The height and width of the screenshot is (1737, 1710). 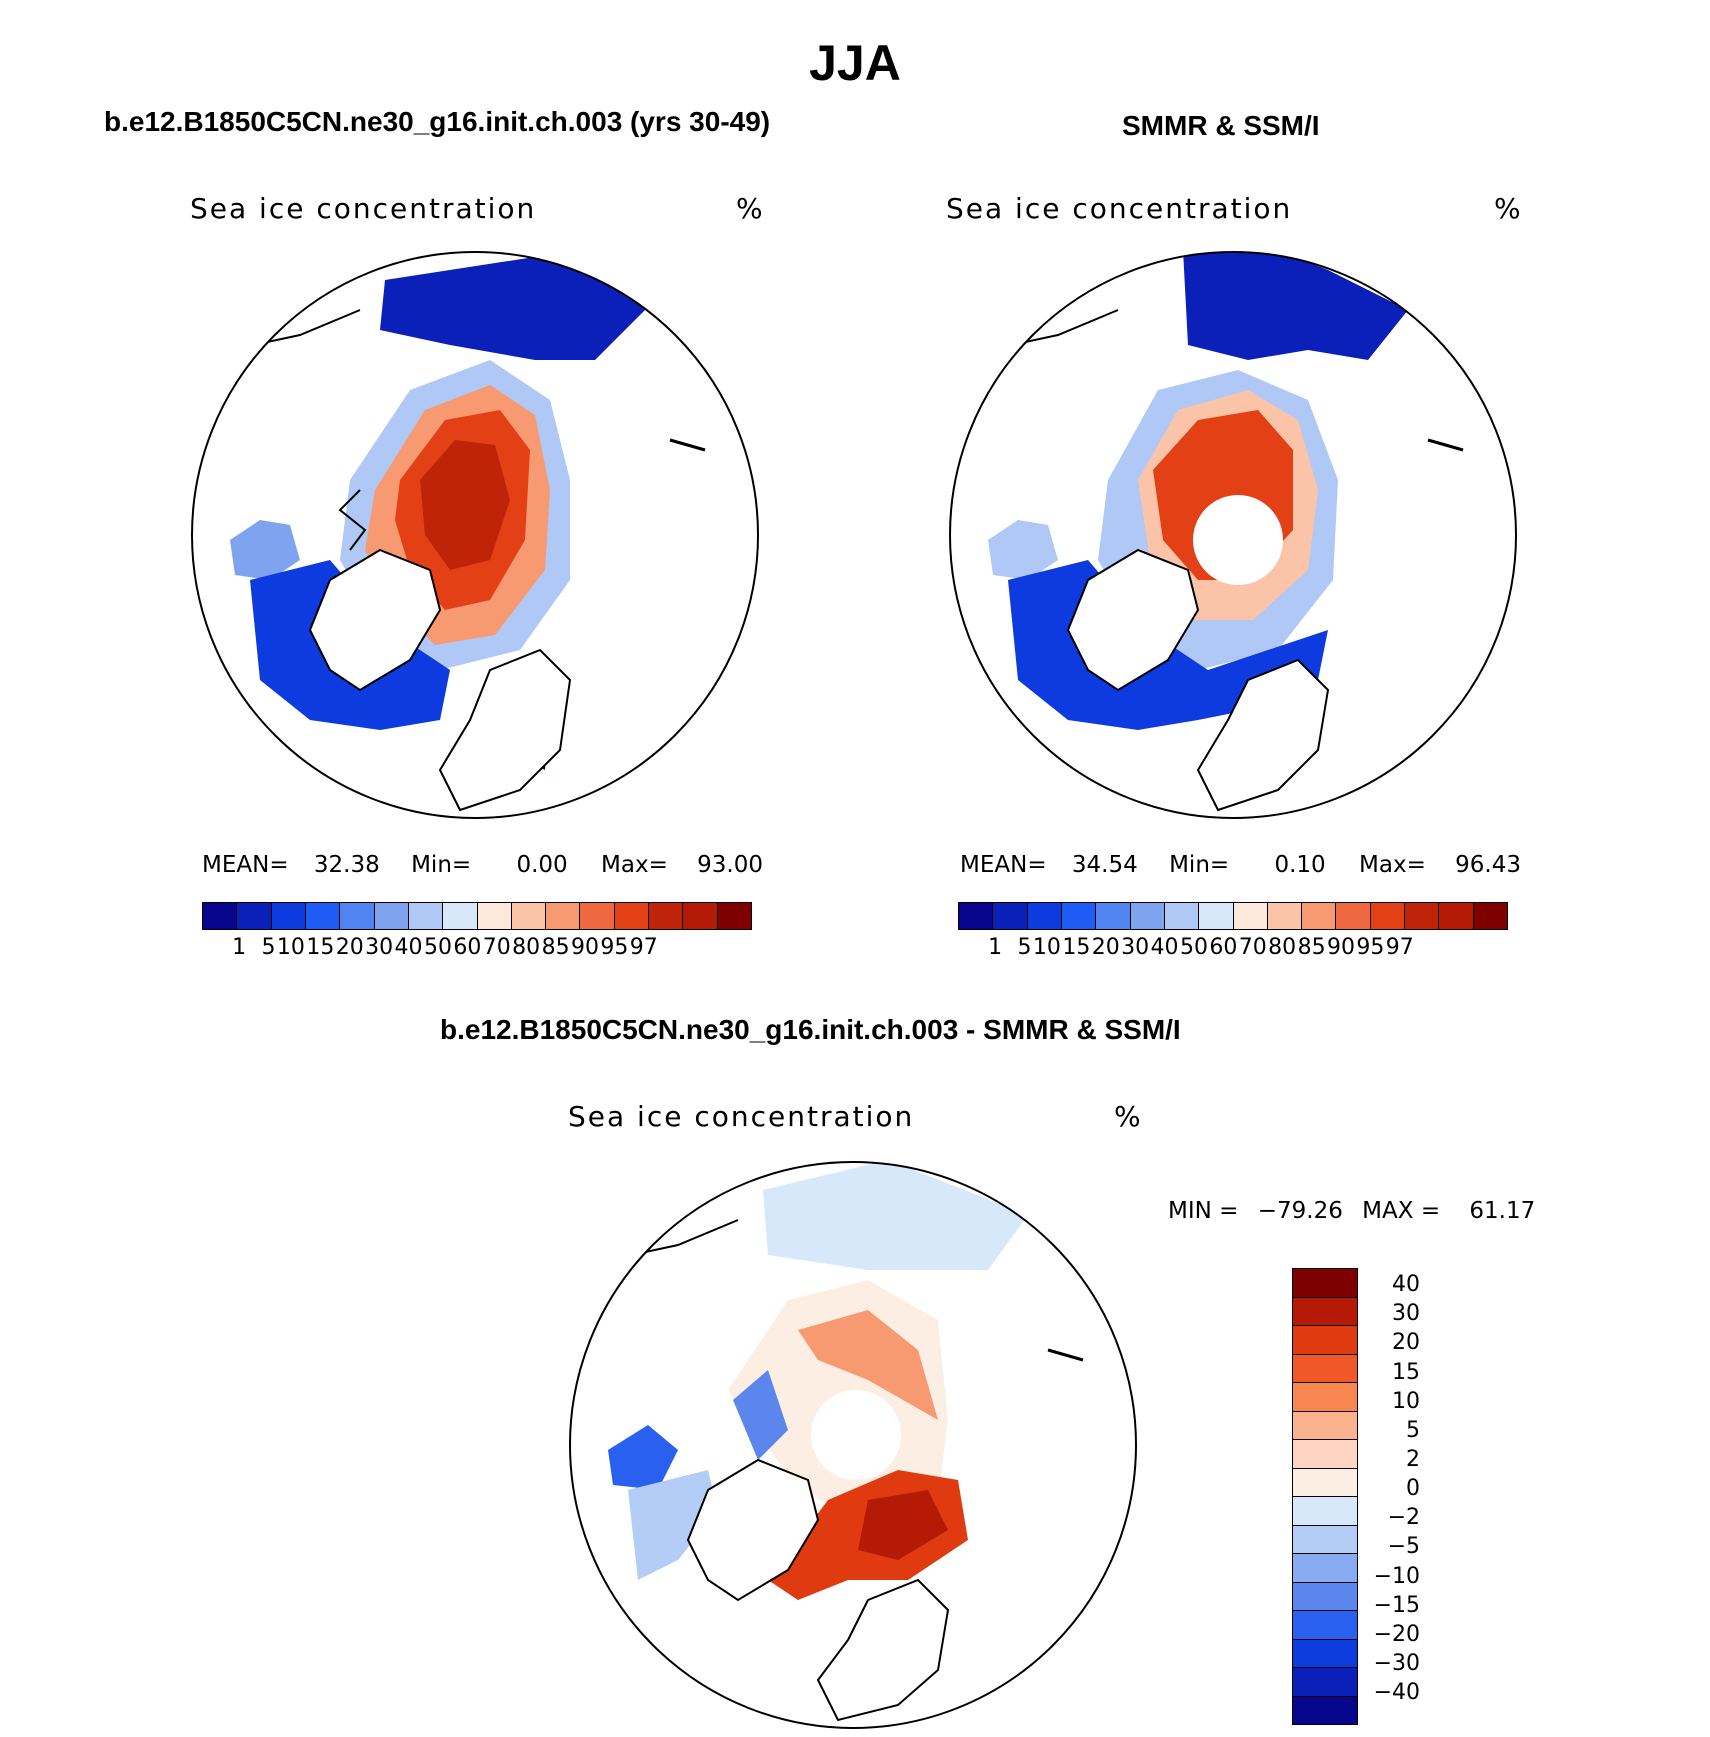 What do you see at coordinates (1508, 208) in the screenshot?
I see `obs-unit-label: %` at bounding box center [1508, 208].